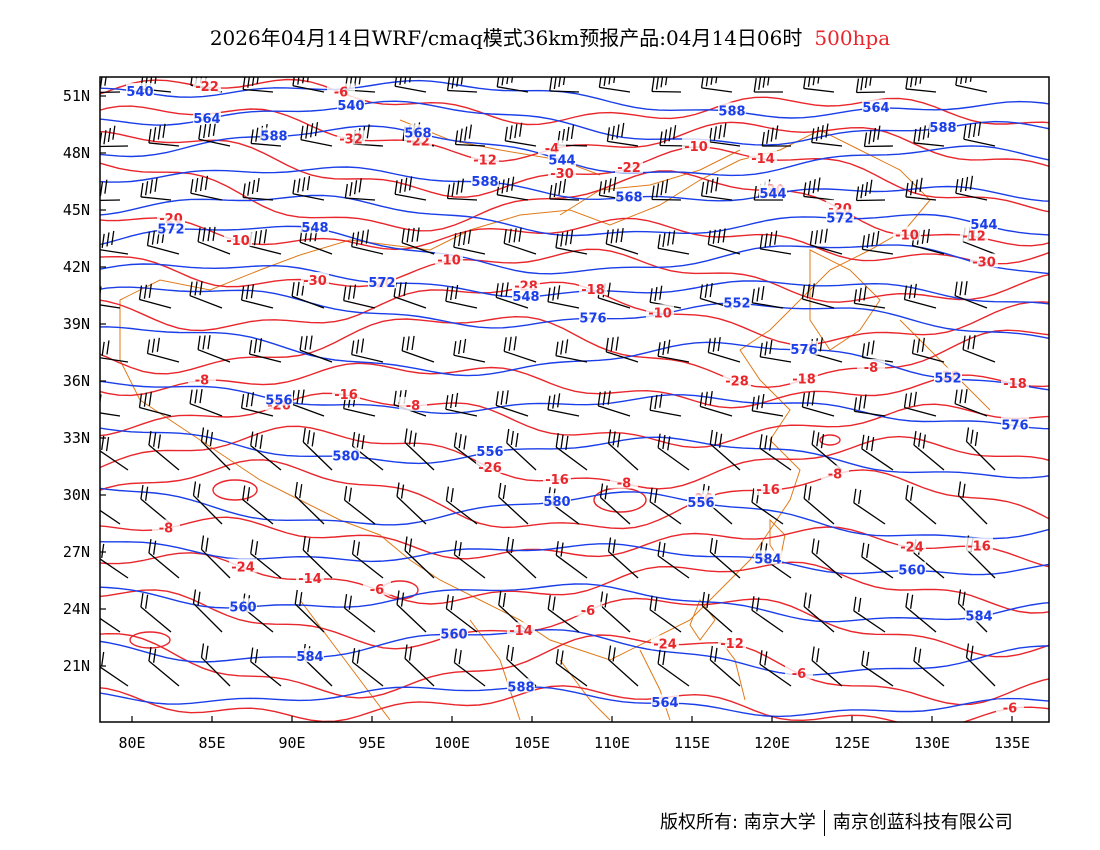 The height and width of the screenshot is (850, 1100). I want to click on height-contour-line, so click(574, 215).